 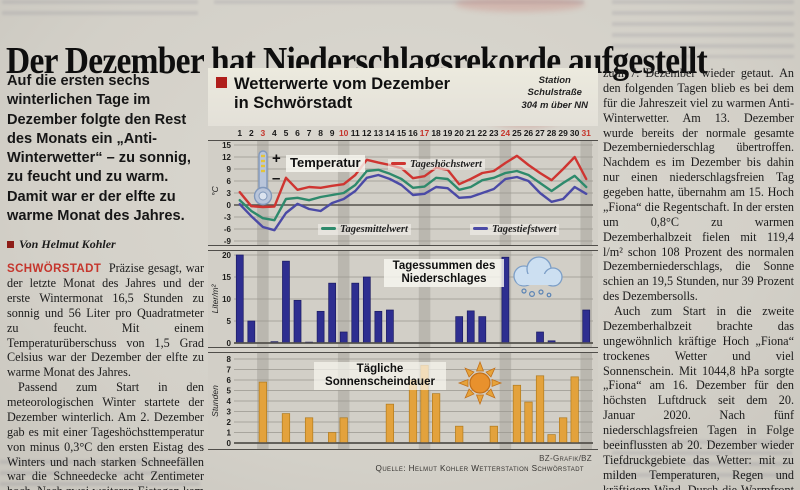 What do you see at coordinates (380, 376) in the screenshot?
I see `sunshine-title: Tägliche Sonnenscheindauer` at bounding box center [380, 376].